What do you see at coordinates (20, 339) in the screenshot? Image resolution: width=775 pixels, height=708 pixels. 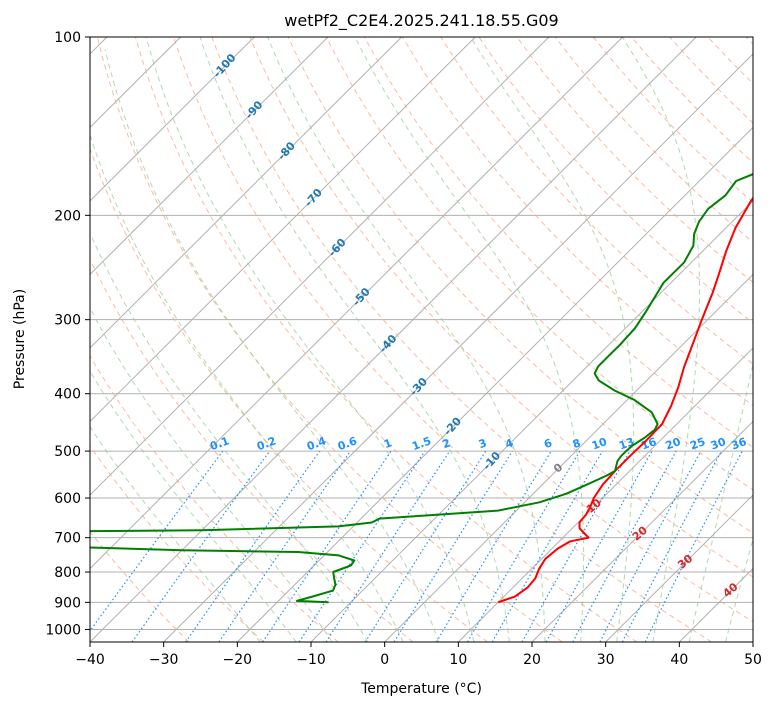 I see `y-axis-label: Pressure (hPa)` at bounding box center [20, 339].